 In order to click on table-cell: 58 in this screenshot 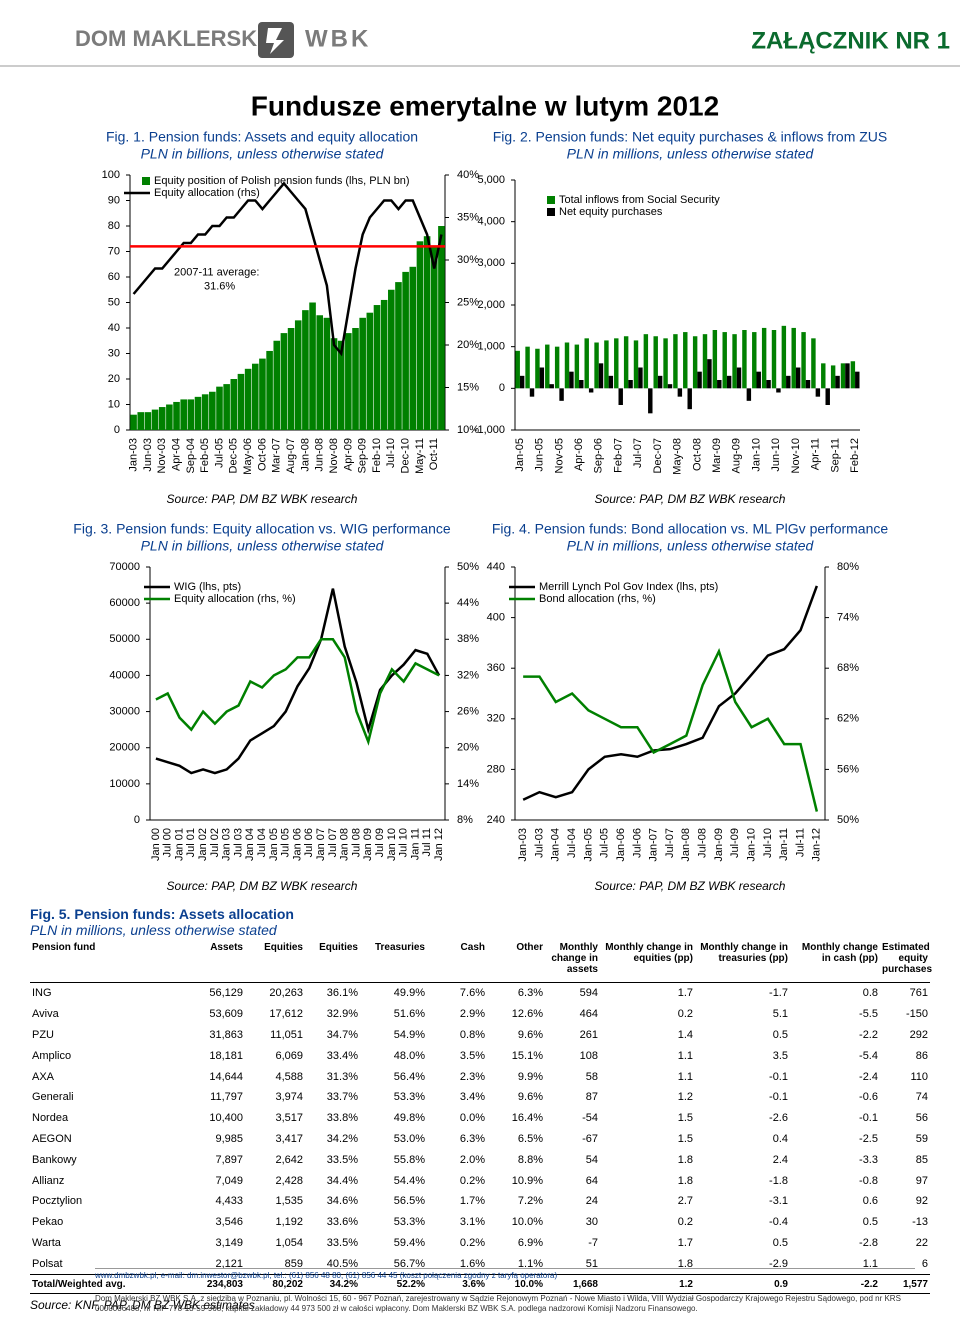, I will do `click(591, 1076)`.